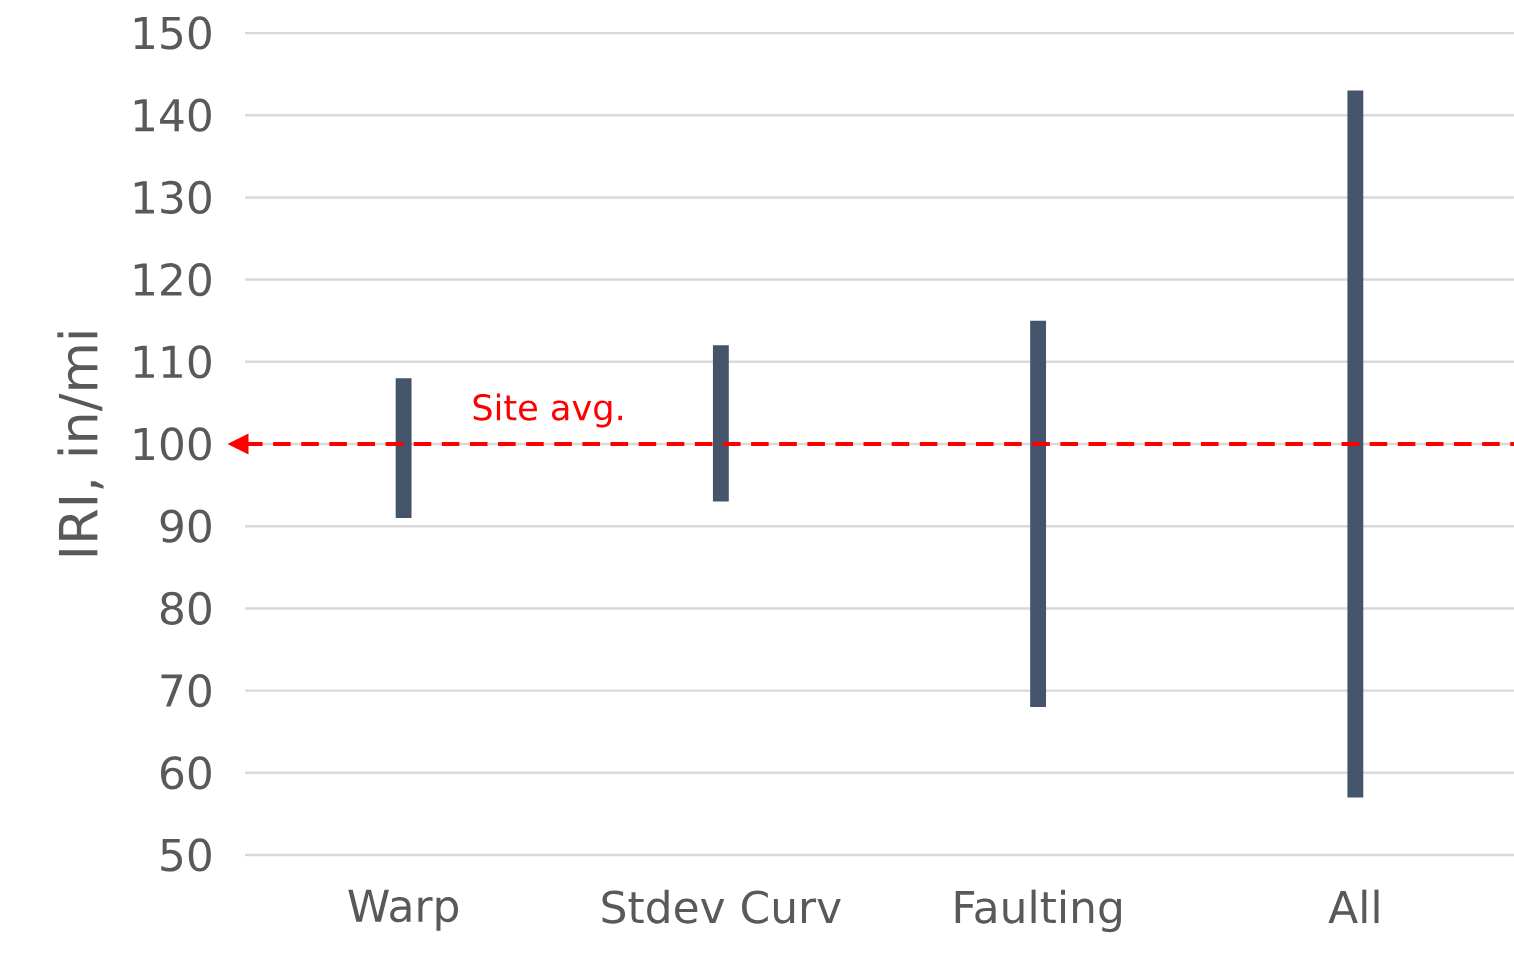 The width and height of the screenshot is (1514, 960). Describe the element at coordinates (172, 444) in the screenshot. I see `y-tick-label: 100` at that location.